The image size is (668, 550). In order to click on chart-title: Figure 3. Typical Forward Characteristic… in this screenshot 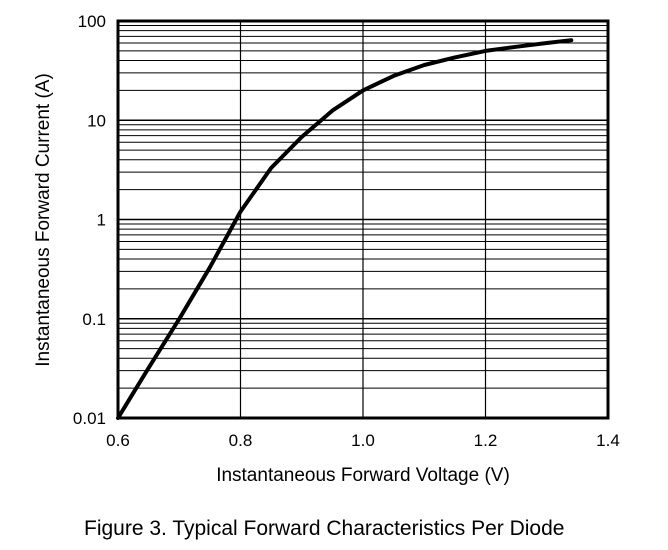, I will do `click(324, 528)`.